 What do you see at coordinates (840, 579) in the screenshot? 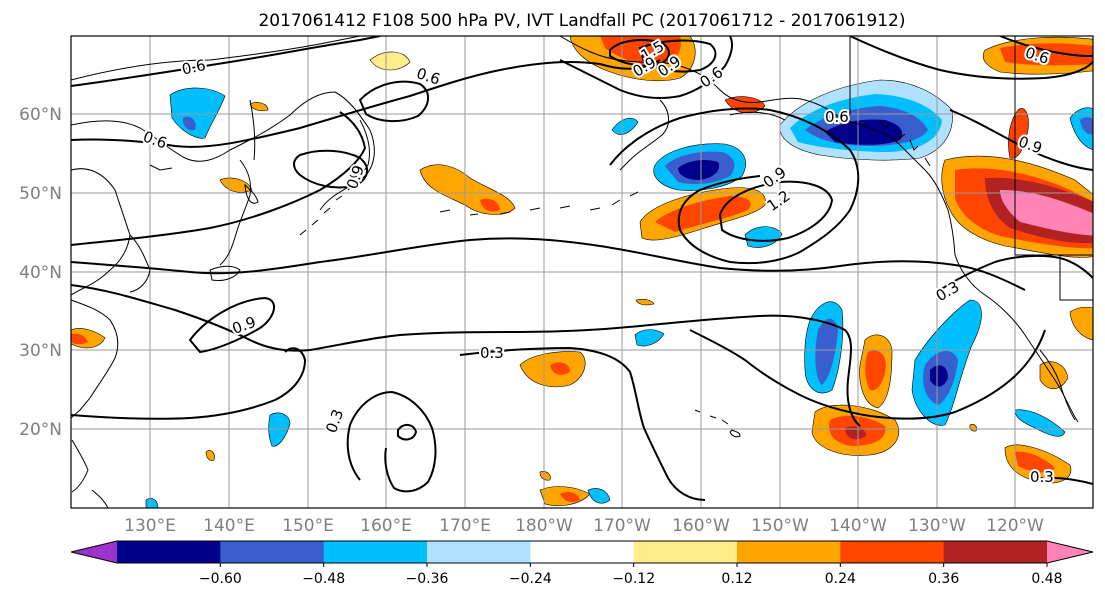
I see `colorbar-tick-label: 0.24` at bounding box center [840, 579].